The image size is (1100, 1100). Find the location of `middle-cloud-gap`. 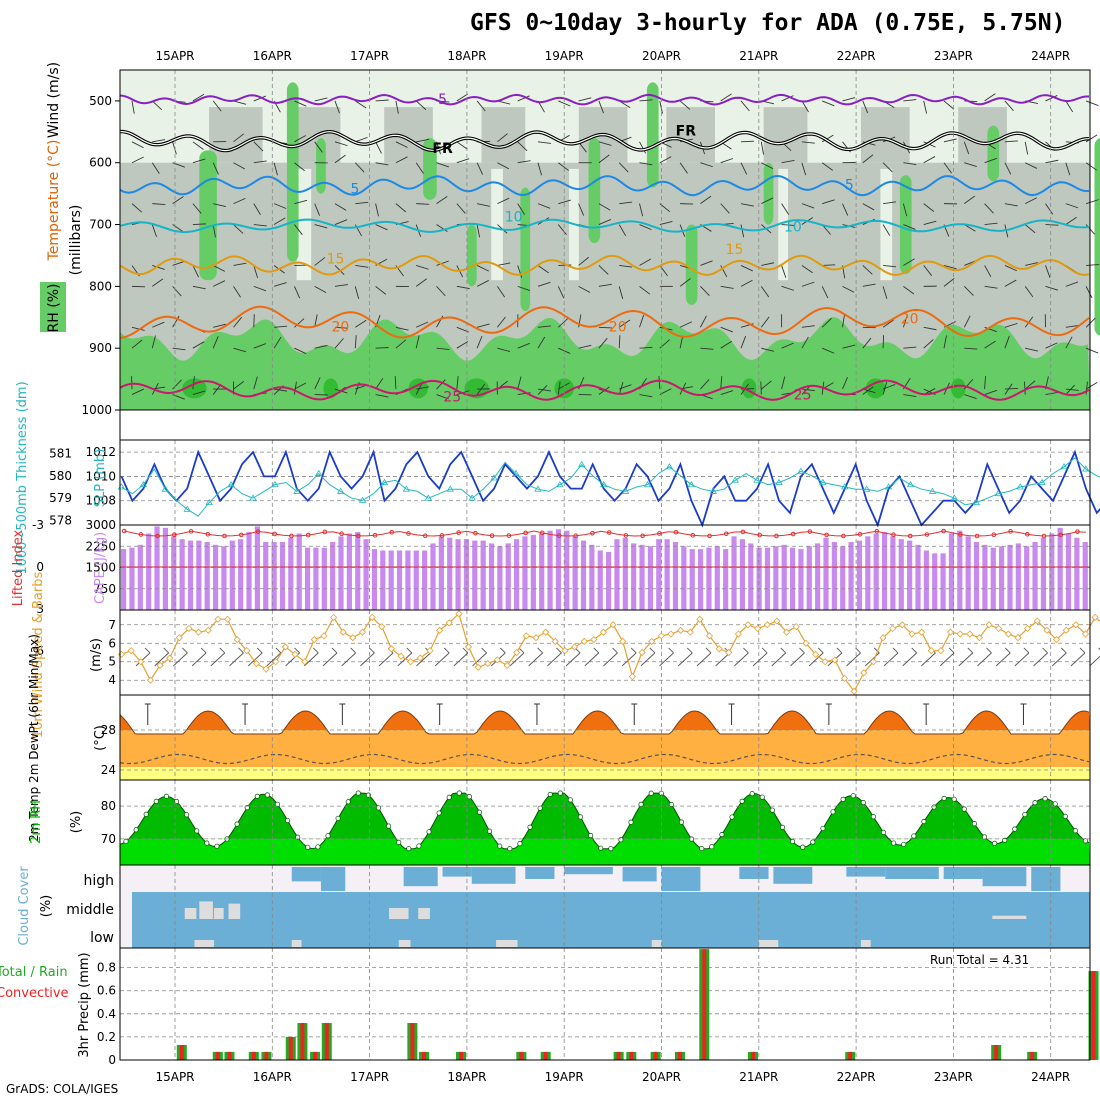

middle-cloud-gap is located at coordinates (403, 915).